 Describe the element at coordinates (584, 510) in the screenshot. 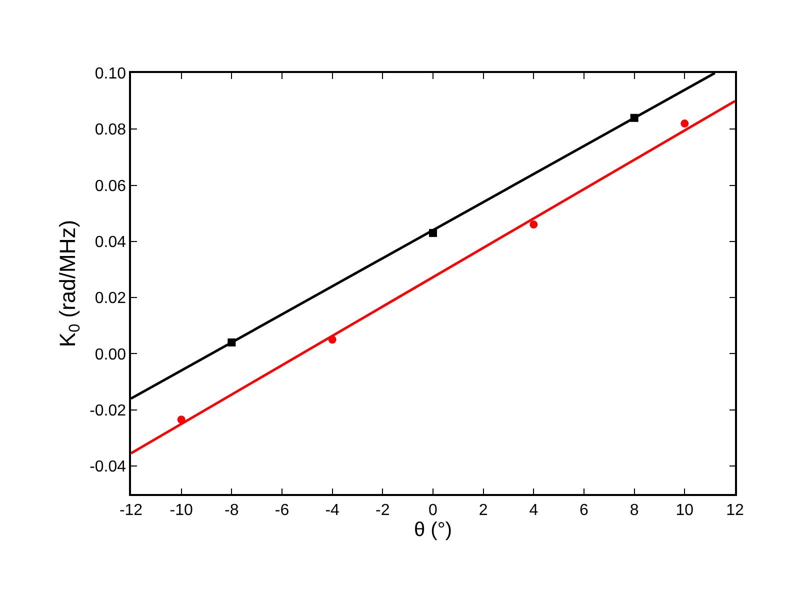

I see `x-tick-label: 6` at that location.